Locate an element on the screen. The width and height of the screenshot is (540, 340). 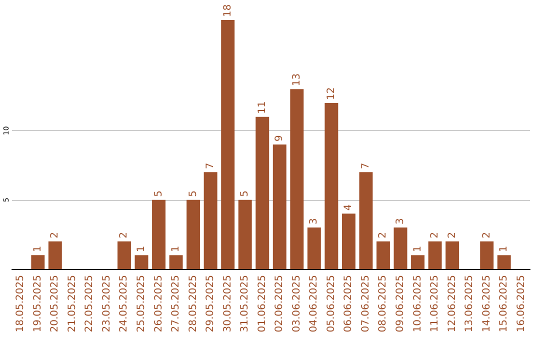
x-tick-label: 26.05.2025 is located at coordinates (158, 303).